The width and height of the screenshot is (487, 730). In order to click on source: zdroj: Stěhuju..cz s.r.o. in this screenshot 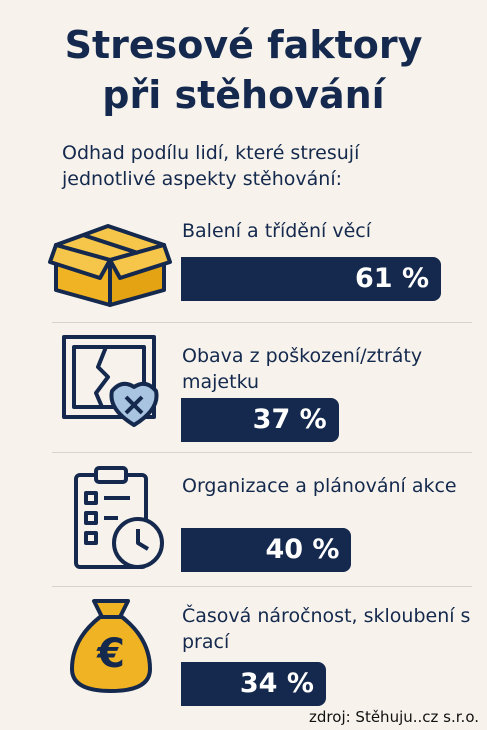, I will do `click(394, 717)`.